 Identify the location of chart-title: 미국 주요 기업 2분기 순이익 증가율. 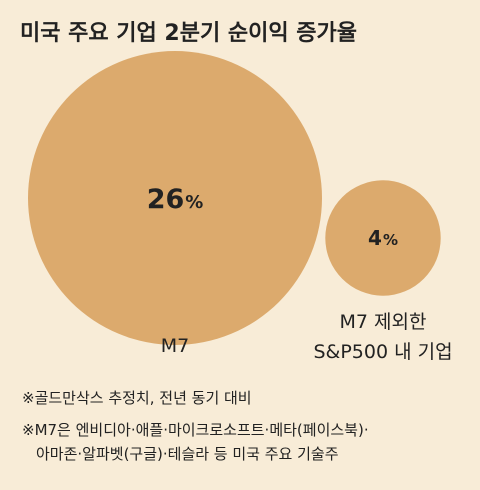
(188, 33).